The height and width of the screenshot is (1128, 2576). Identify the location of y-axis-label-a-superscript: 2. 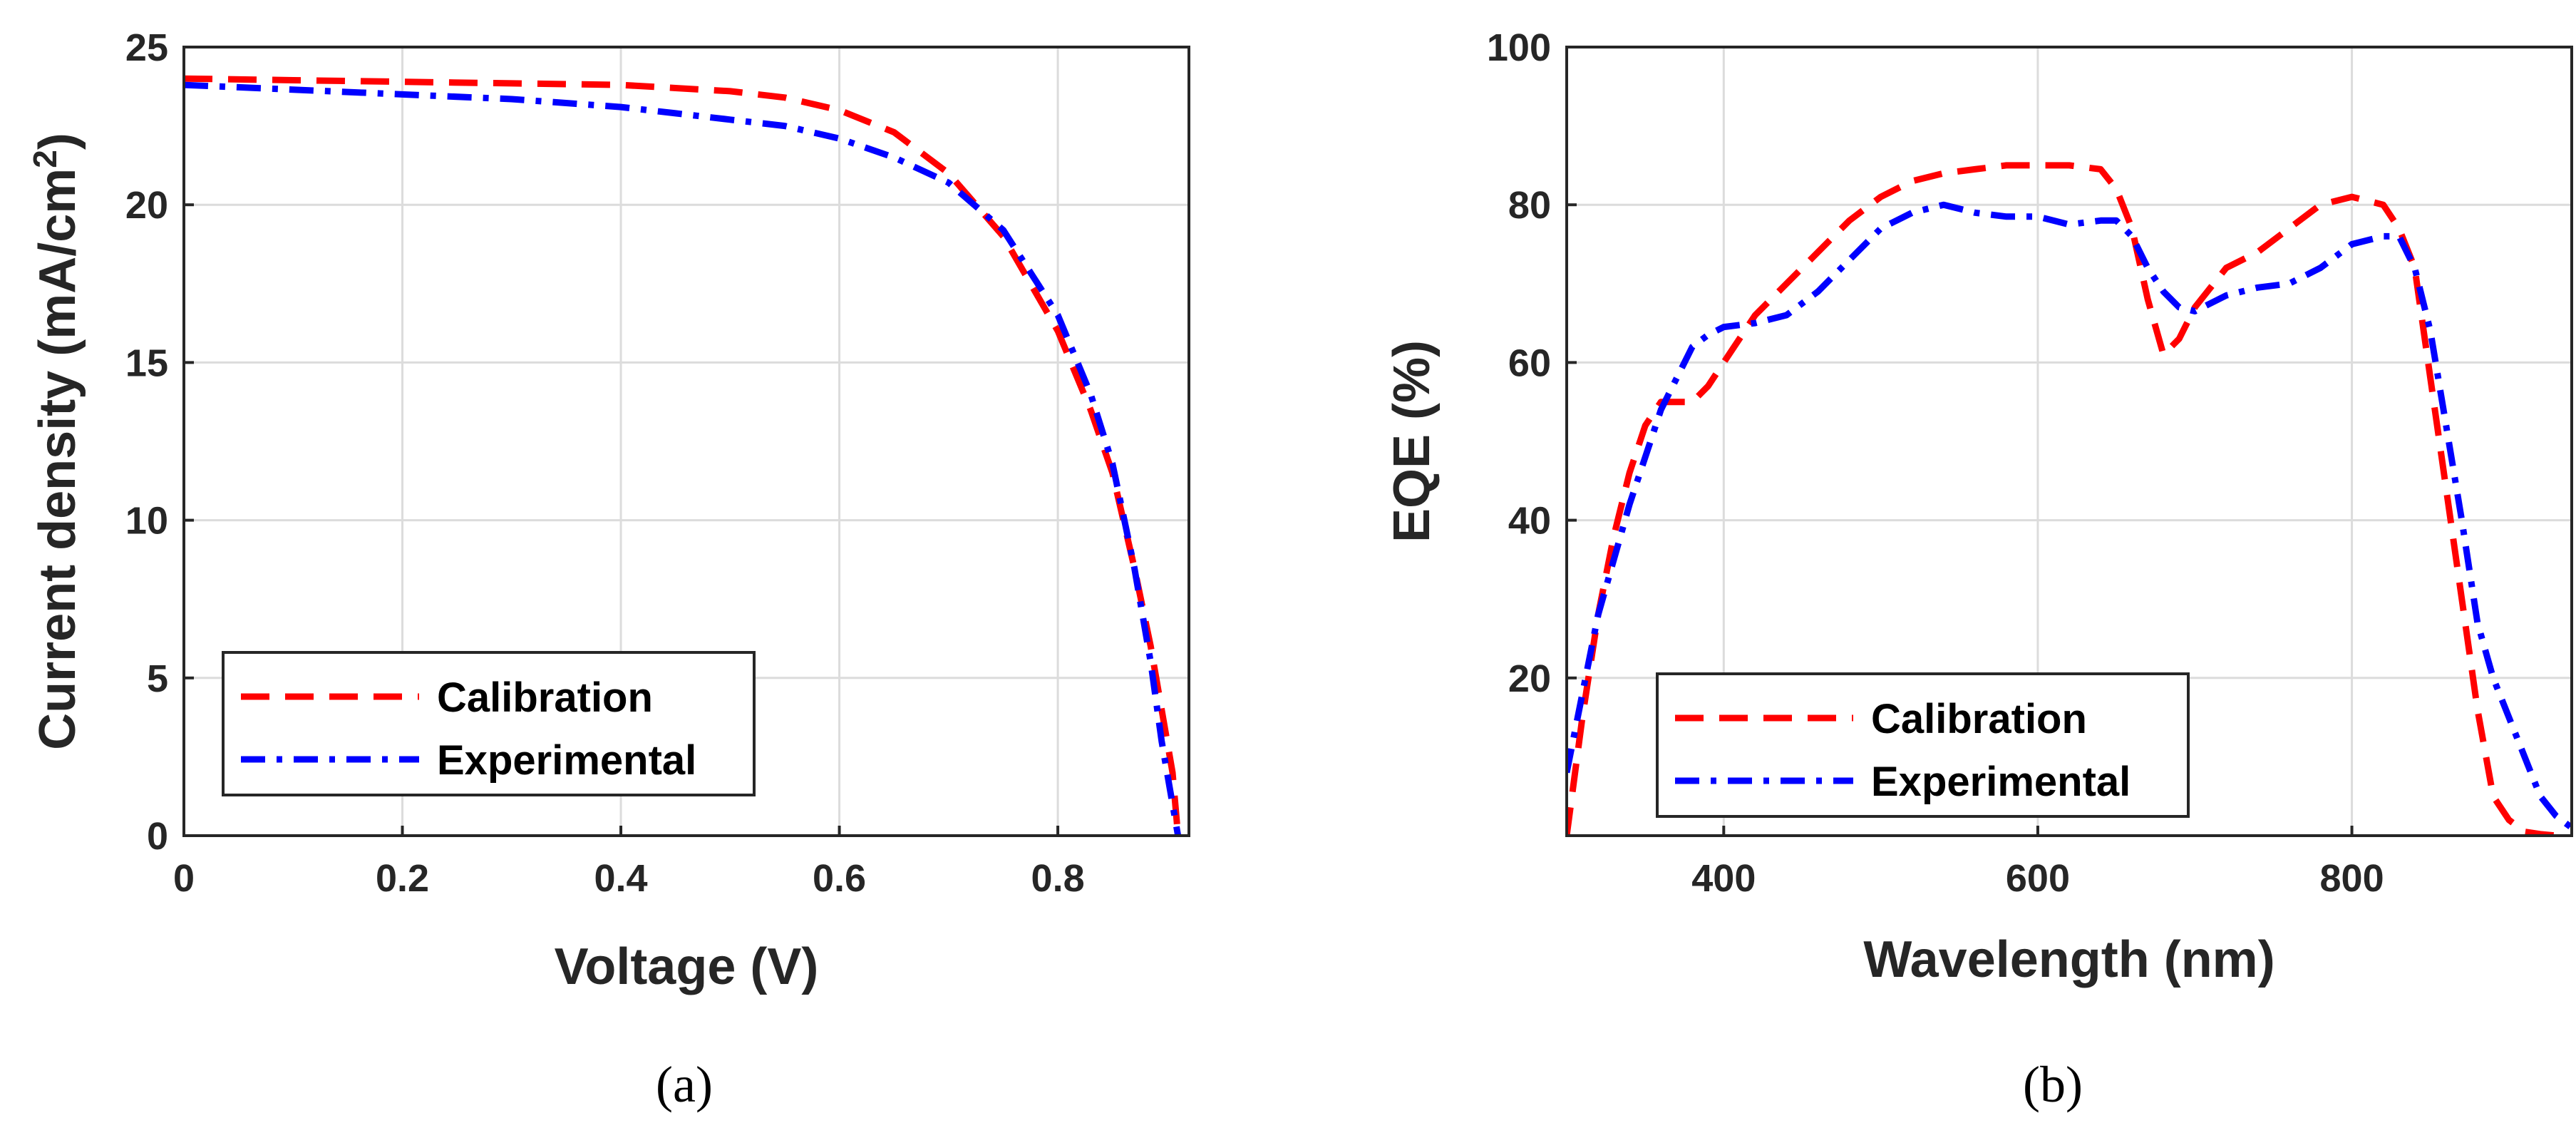
(44, 159).